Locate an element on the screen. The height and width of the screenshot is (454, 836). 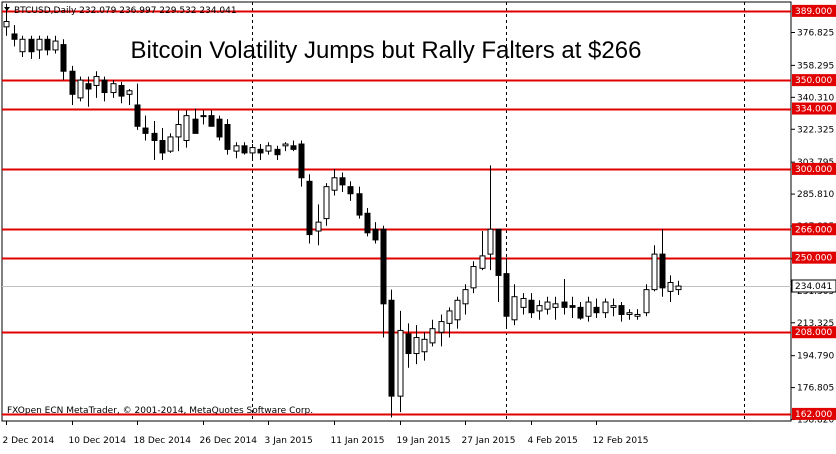
x-tick-label: 12 Feb 2015 is located at coordinates (621, 441).